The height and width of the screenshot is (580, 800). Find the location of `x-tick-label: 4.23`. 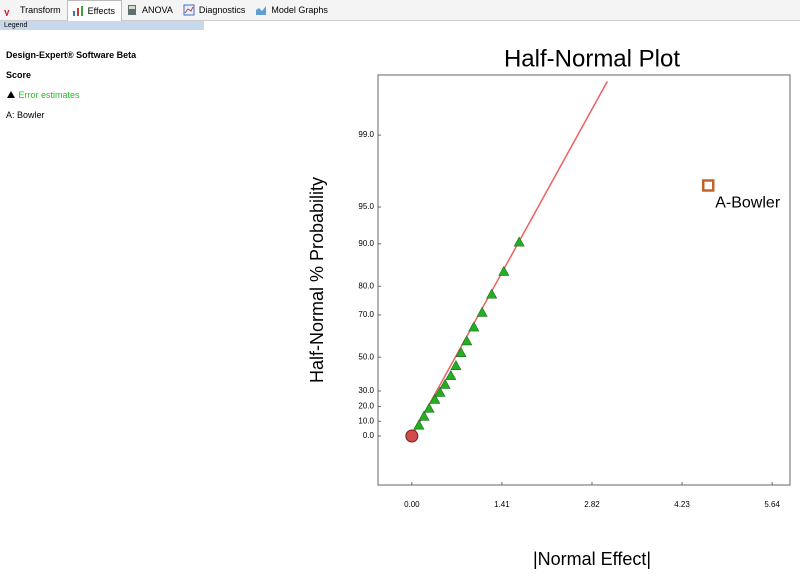

x-tick-label: 4.23 is located at coordinates (682, 504).